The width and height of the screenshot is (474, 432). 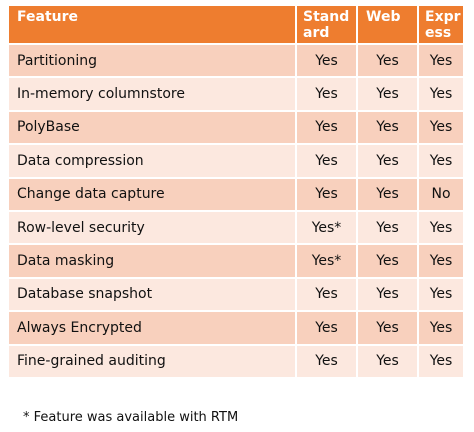 I want to click on footnote: * Feature was available with RTM, so click(x=131, y=417).